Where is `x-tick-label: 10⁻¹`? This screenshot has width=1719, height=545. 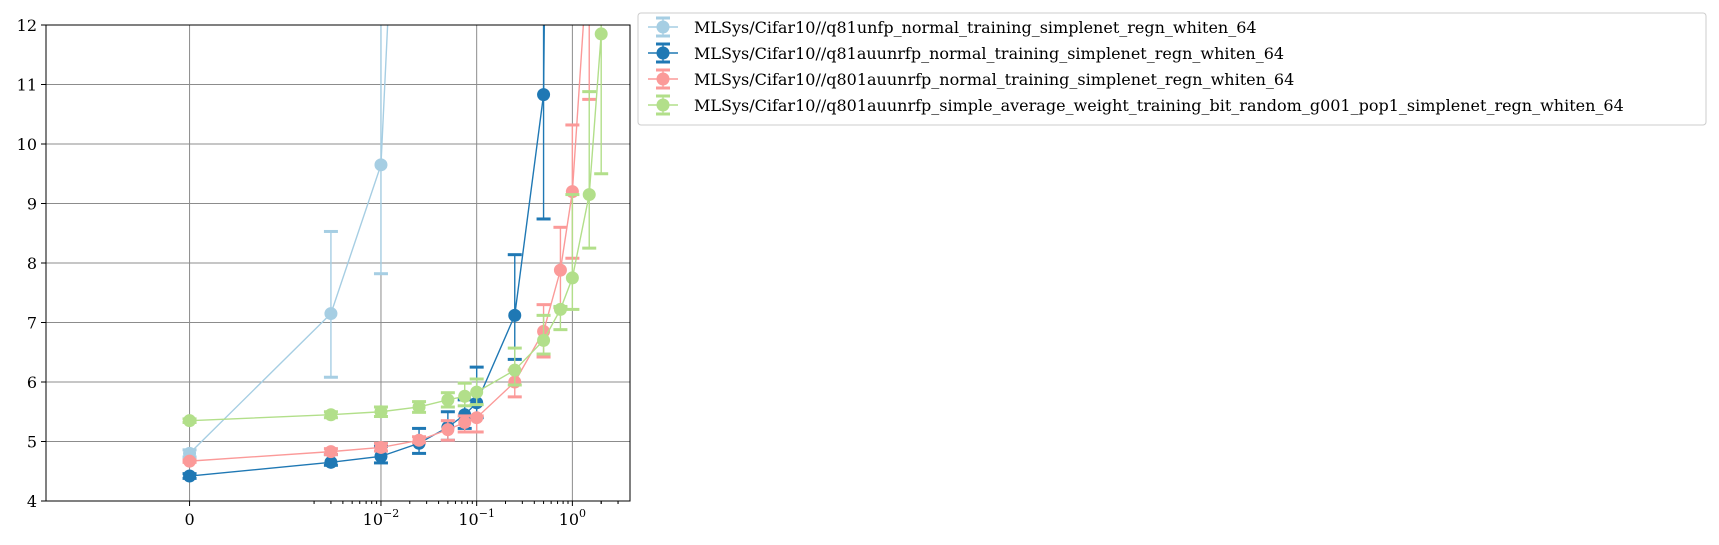
x-tick-label: 10⁻¹ is located at coordinates (476, 518).